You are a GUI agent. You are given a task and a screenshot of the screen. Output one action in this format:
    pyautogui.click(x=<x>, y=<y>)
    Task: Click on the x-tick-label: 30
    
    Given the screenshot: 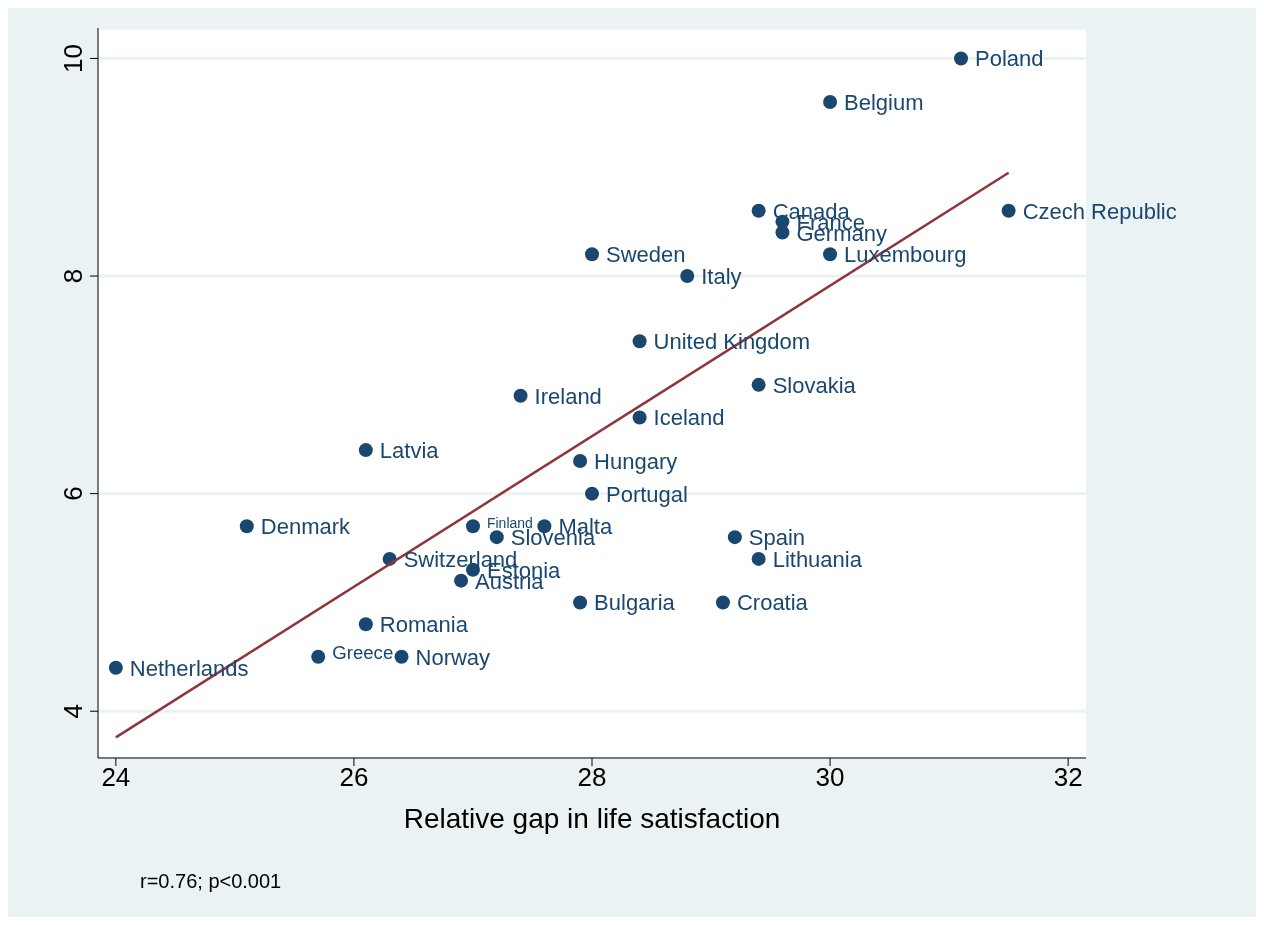 What is the action you would take?
    pyautogui.click(x=830, y=777)
    